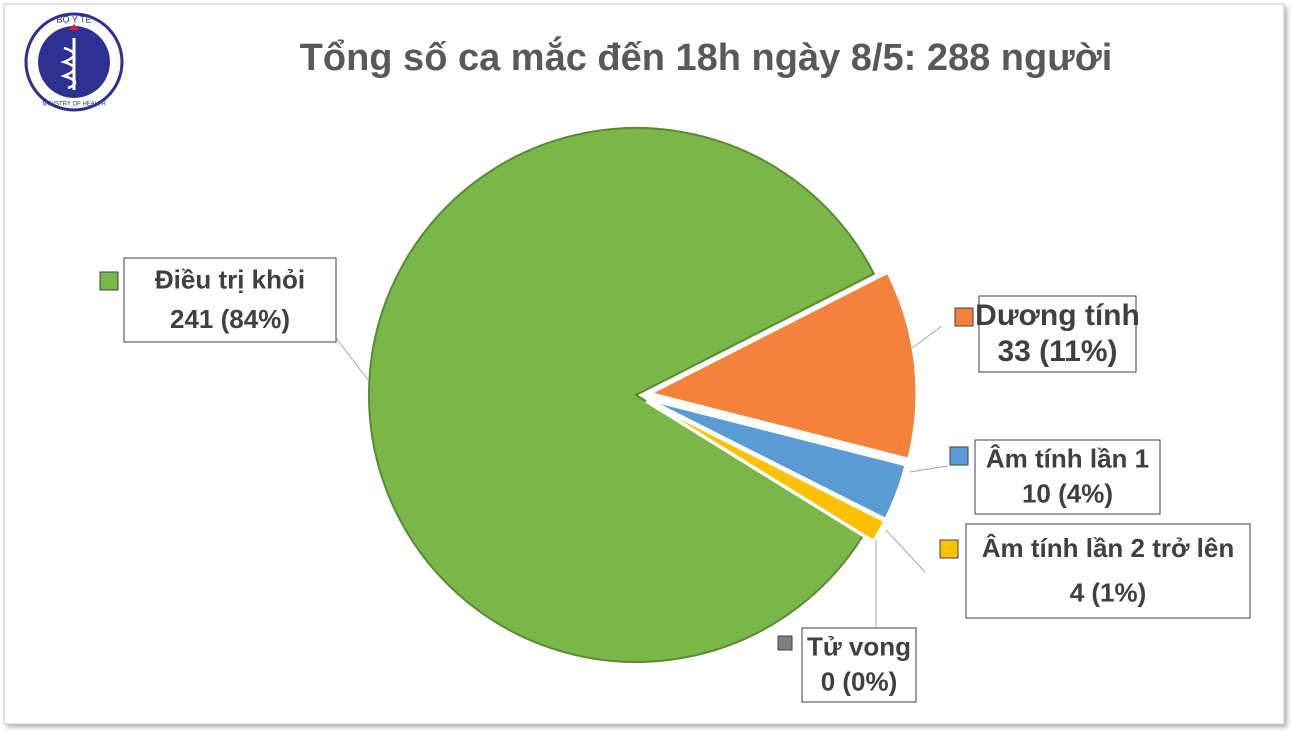 The height and width of the screenshot is (737, 1292). What do you see at coordinates (1057, 351) in the screenshot?
I see `value-label: 33 (11%)` at bounding box center [1057, 351].